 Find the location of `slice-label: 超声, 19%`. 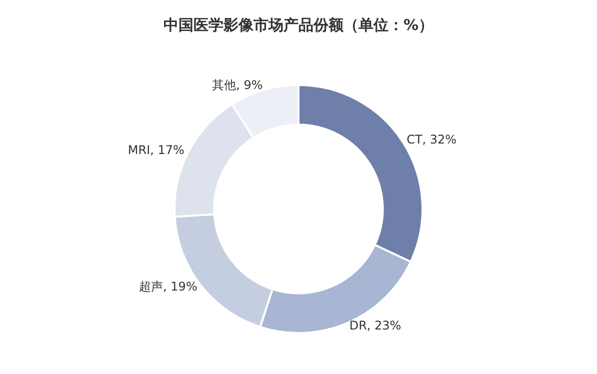

slice-label: 超声, 19% is located at coordinates (168, 287).